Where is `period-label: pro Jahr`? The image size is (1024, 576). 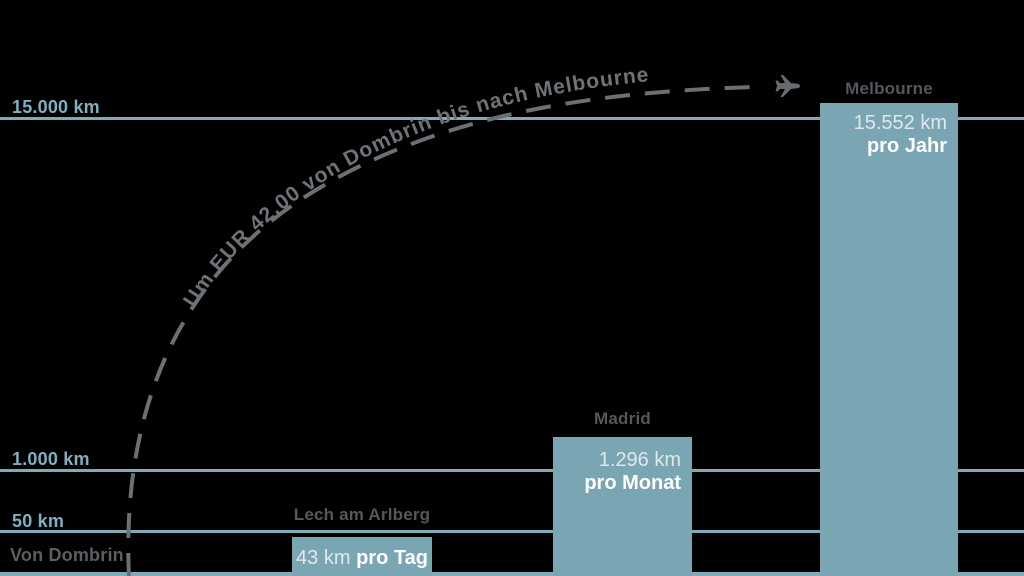 period-label: pro Jahr is located at coordinates (906, 146).